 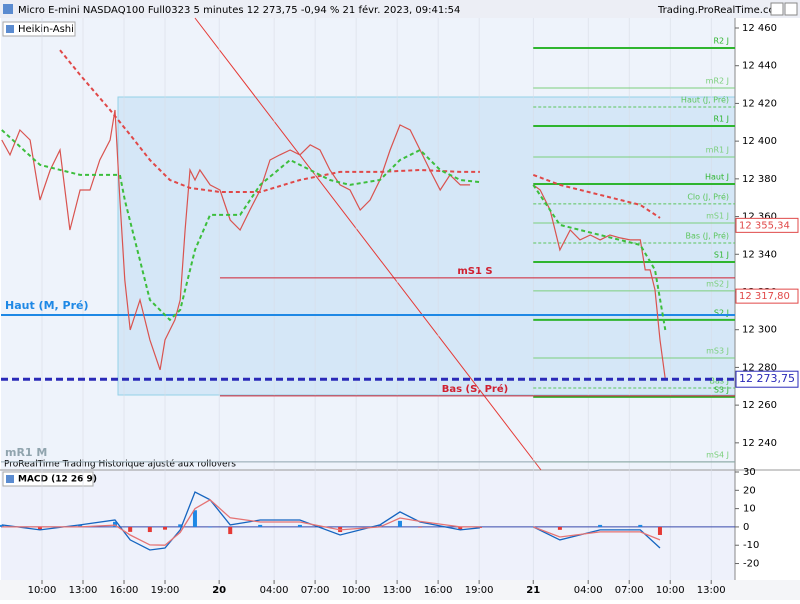 I want to click on header-bar, so click(x=400, y=9).